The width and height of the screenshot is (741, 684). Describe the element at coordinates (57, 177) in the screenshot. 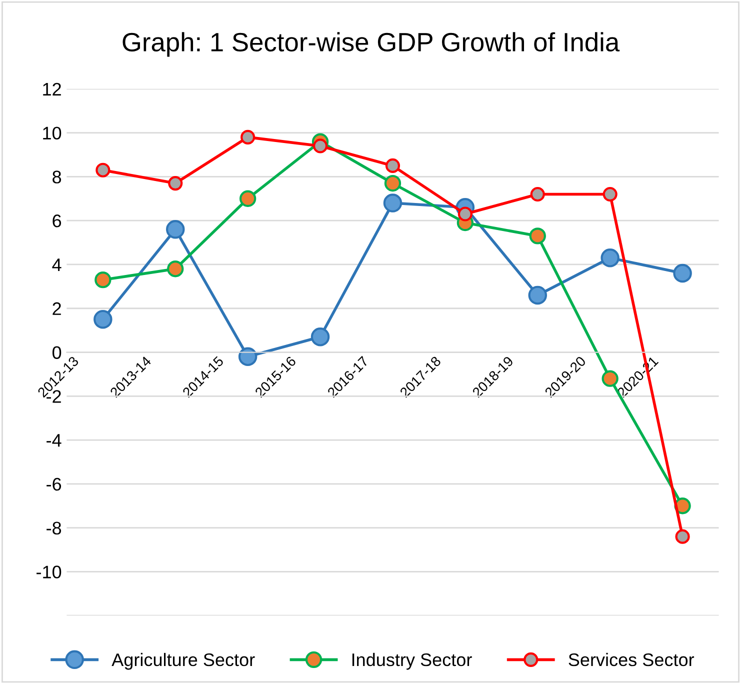

I see `y-tick-label: 8` at that location.